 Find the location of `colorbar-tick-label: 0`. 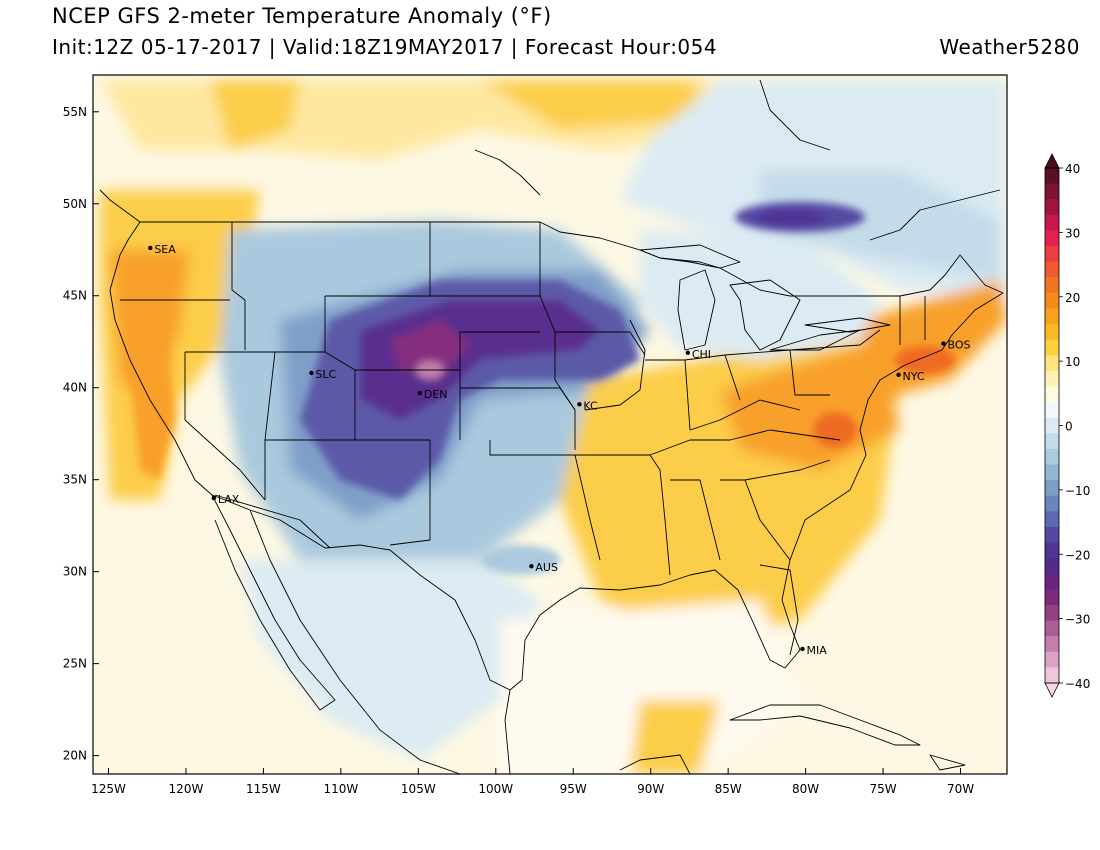

colorbar-tick-label: 0 is located at coordinates (1069, 427).